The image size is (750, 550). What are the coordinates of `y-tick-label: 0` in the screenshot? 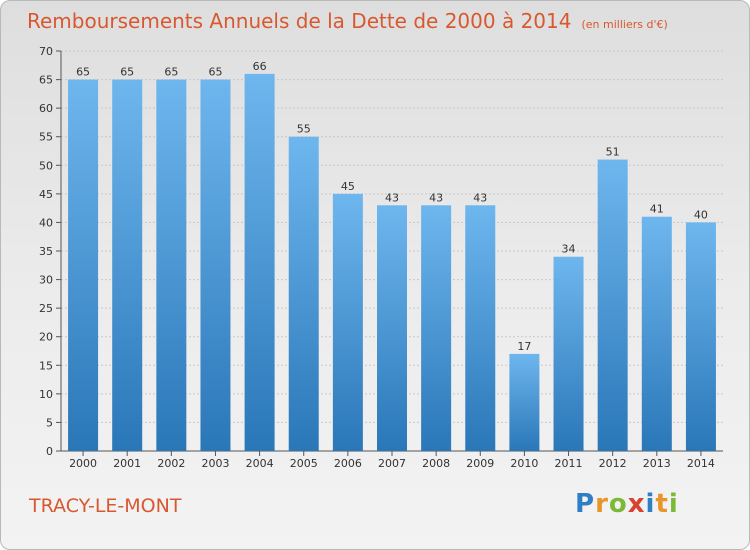 It's located at (49, 451).